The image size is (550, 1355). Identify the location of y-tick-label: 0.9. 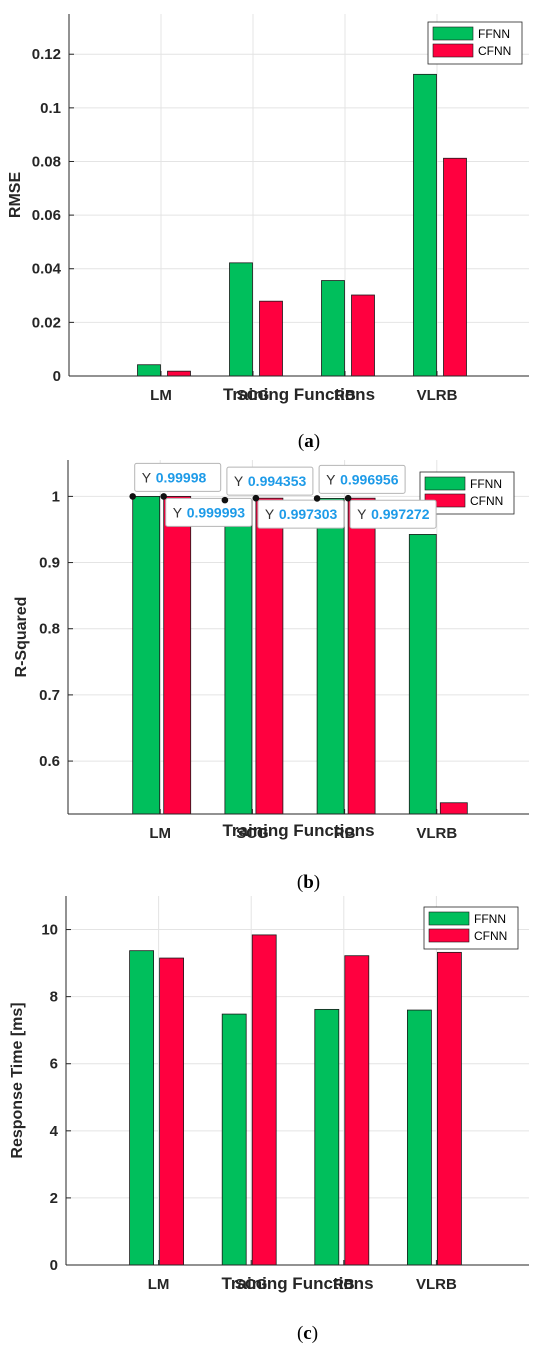
(49, 563).